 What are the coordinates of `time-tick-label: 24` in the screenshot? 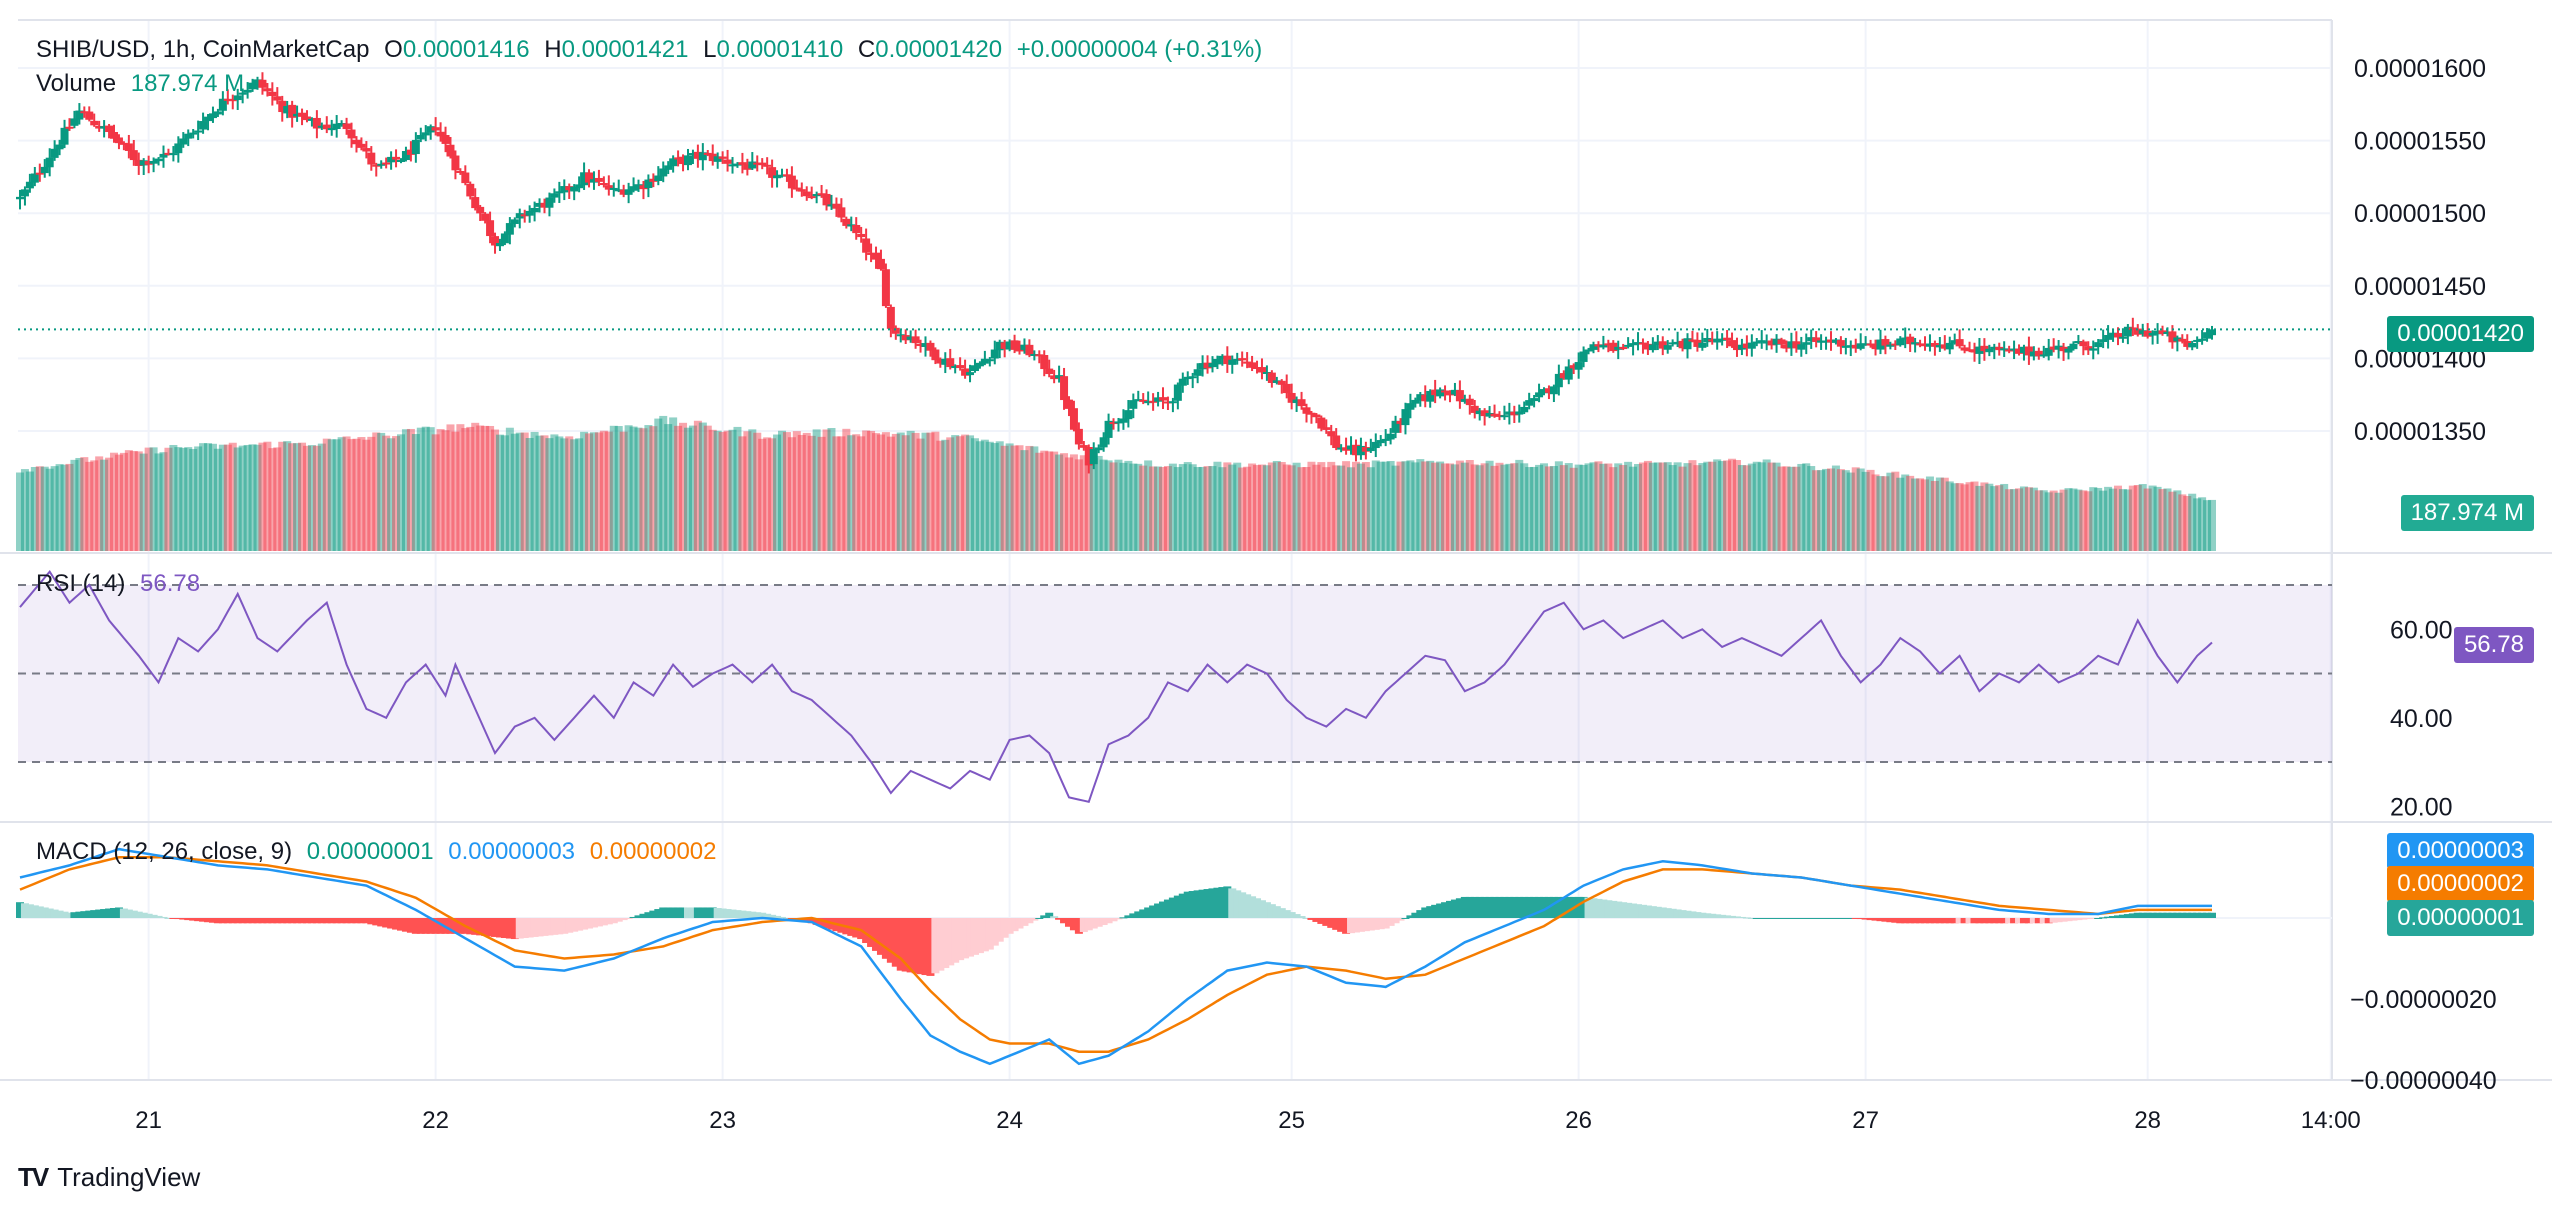 It's located at (1009, 1120).